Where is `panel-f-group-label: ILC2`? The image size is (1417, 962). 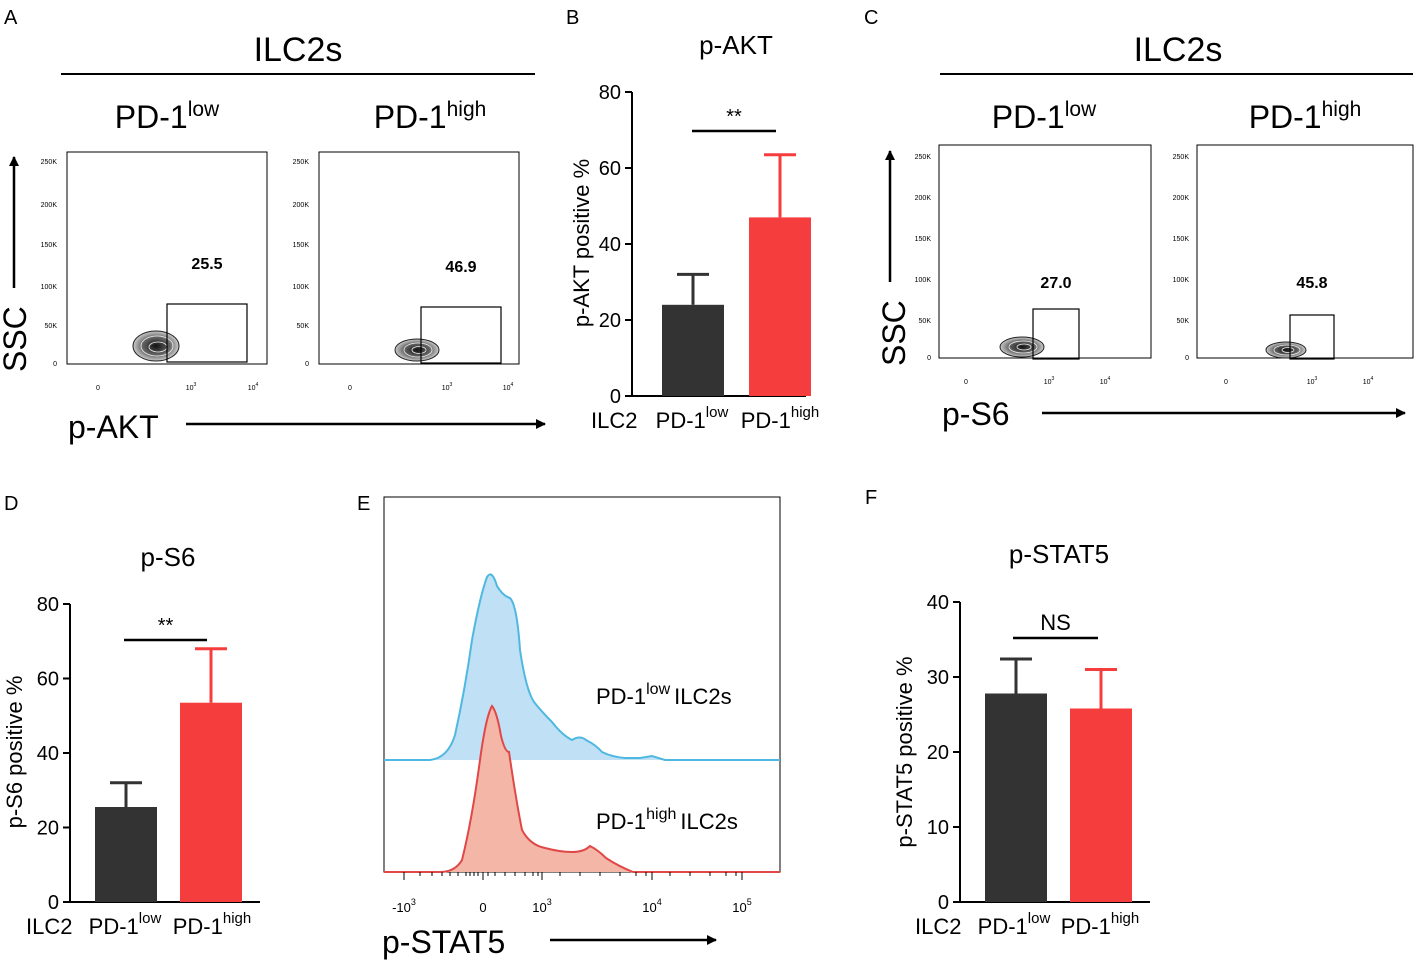
panel-f-group-label: ILC2 is located at coordinates (938, 926).